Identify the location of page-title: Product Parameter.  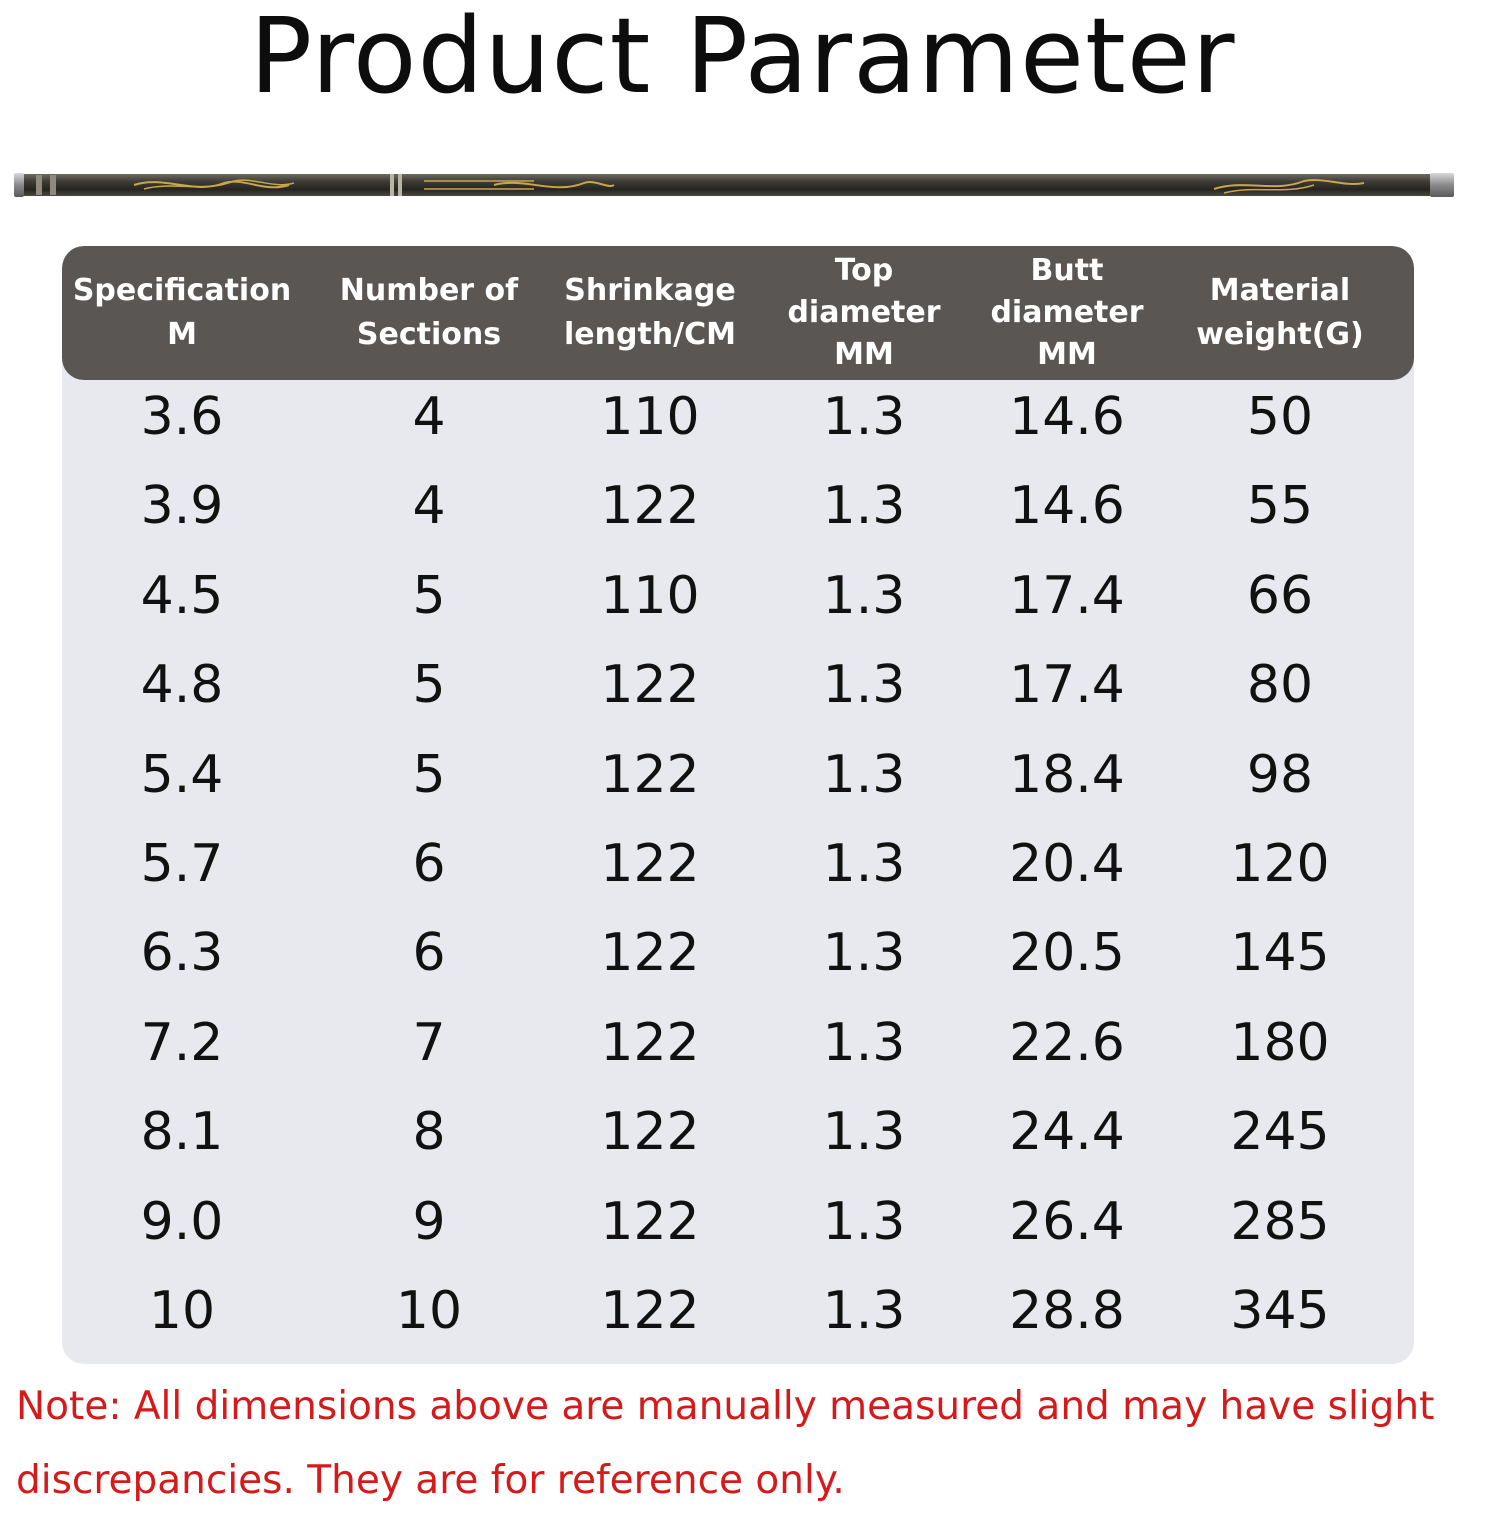
(742, 58).